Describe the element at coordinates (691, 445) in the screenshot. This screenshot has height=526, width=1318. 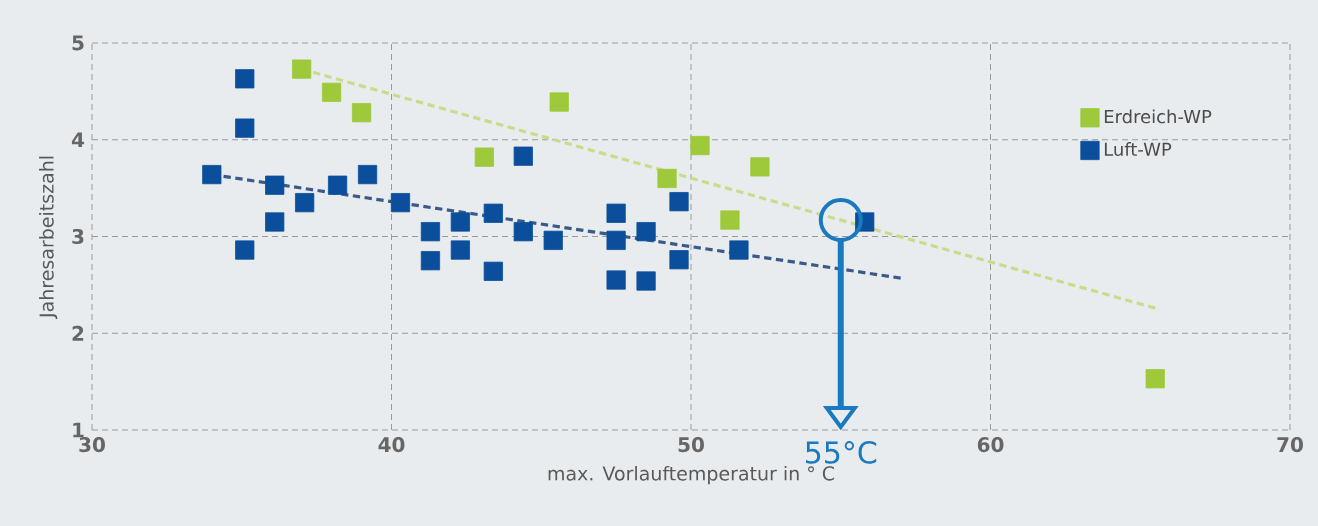
I see `x-tick-label: 50` at that location.